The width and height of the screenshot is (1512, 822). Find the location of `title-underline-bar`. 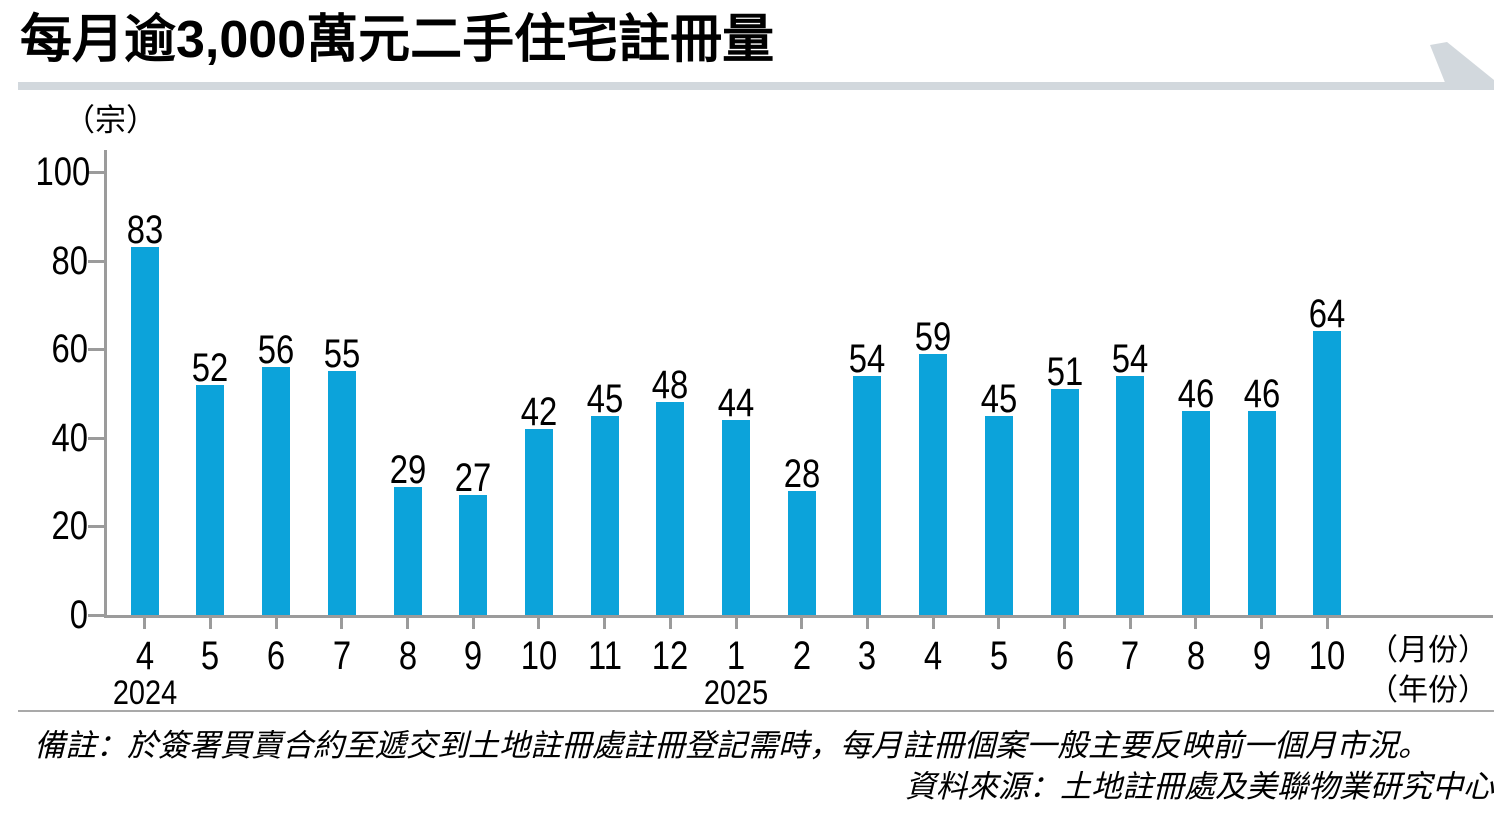

title-underline-bar is located at coordinates (733, 86).